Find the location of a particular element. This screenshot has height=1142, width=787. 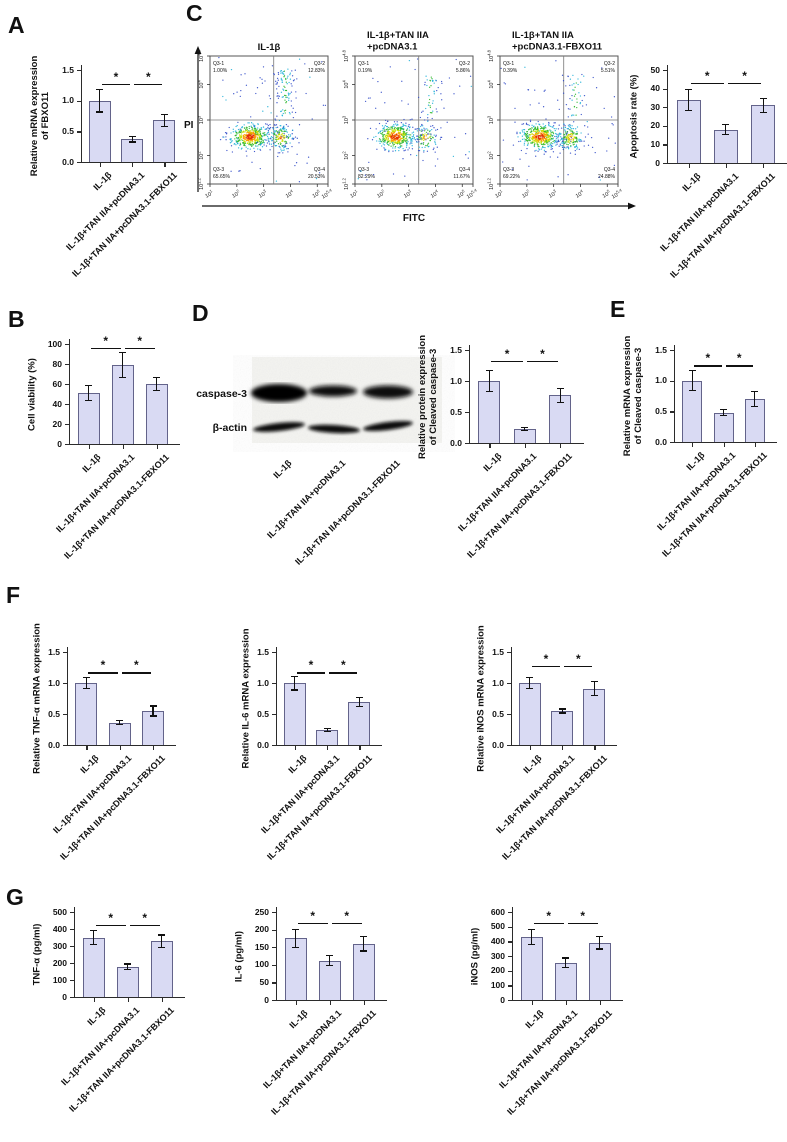

flow-x-tick-label: 10² is located at coordinates (236, 194).